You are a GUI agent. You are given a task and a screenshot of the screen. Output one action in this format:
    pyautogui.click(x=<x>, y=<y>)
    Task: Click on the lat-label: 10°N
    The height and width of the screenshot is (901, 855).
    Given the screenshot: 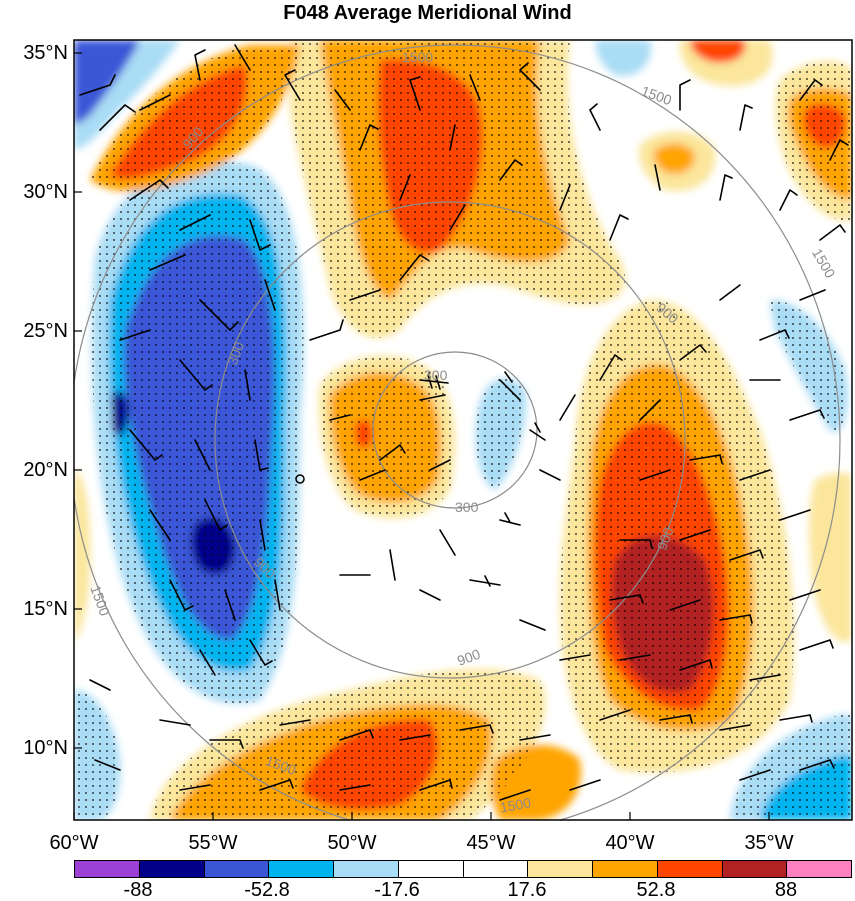 What is the action you would take?
    pyautogui.click(x=45, y=748)
    